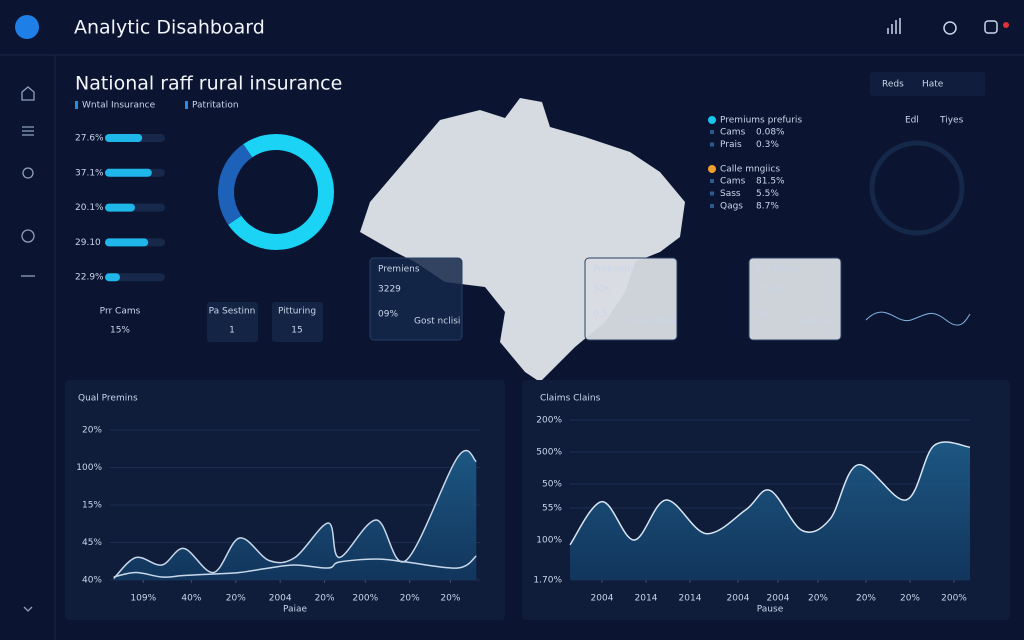 The height and width of the screenshot is (640, 1024). What do you see at coordinates (770, 290) in the screenshot?
I see `card-value: 21.28` at bounding box center [770, 290].